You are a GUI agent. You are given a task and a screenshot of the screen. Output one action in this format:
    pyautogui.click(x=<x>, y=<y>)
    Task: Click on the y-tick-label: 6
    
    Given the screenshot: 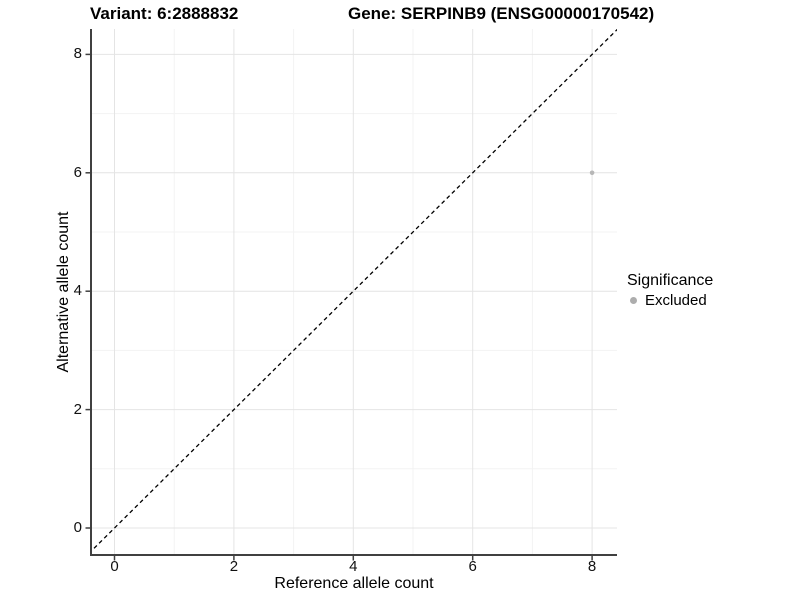 What is the action you would take?
    pyautogui.click(x=77, y=172)
    